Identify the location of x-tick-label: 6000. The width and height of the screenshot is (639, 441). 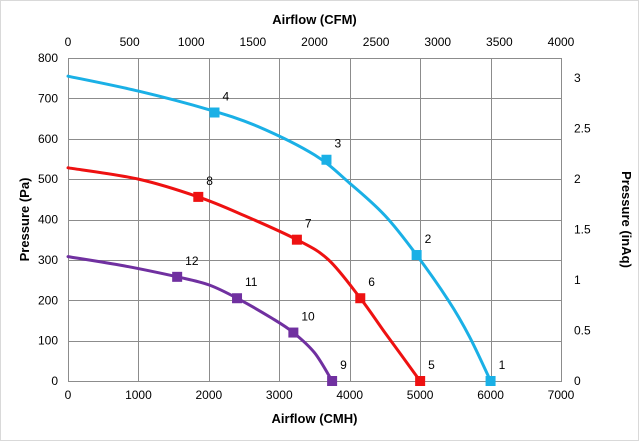
(490, 395).